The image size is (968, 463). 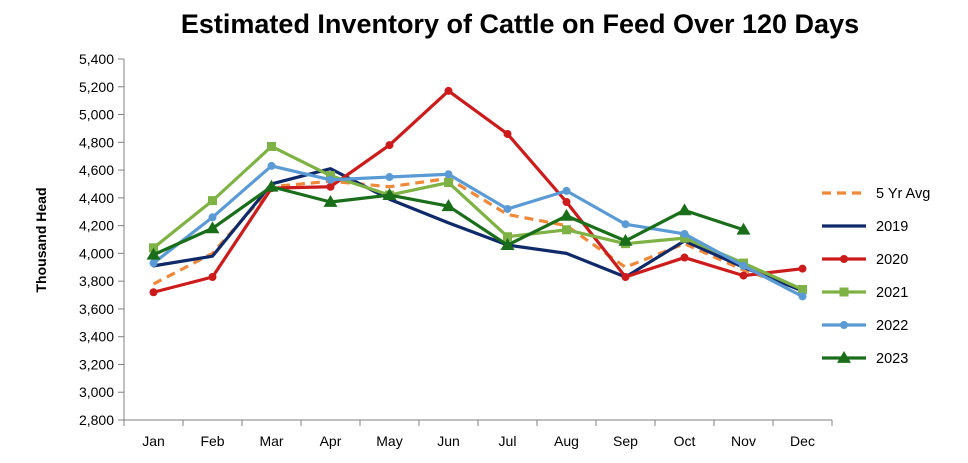 I want to click on y-tick-label: 5,400, so click(x=96, y=59).